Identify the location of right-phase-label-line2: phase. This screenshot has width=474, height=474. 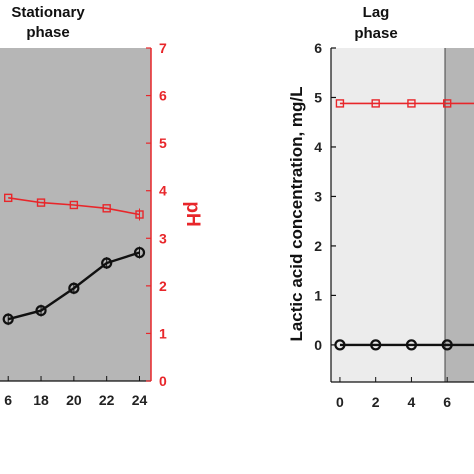
(375, 33).